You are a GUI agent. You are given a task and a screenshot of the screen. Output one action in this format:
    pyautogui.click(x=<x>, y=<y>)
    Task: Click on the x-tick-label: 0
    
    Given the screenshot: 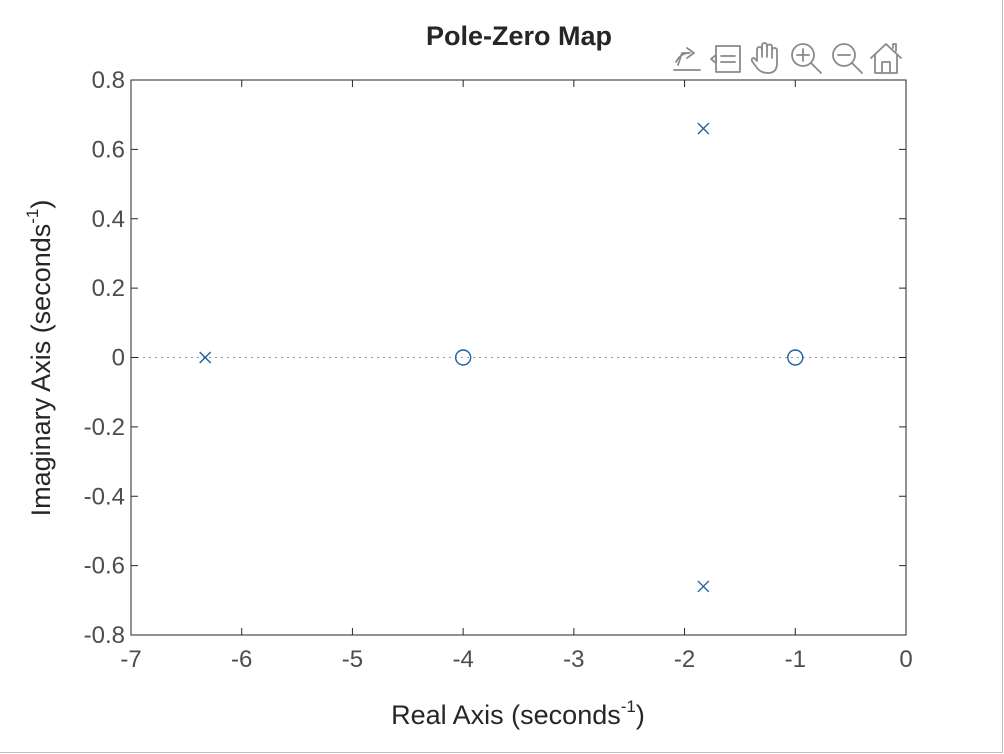 What is the action you would take?
    pyautogui.click(x=905, y=659)
    